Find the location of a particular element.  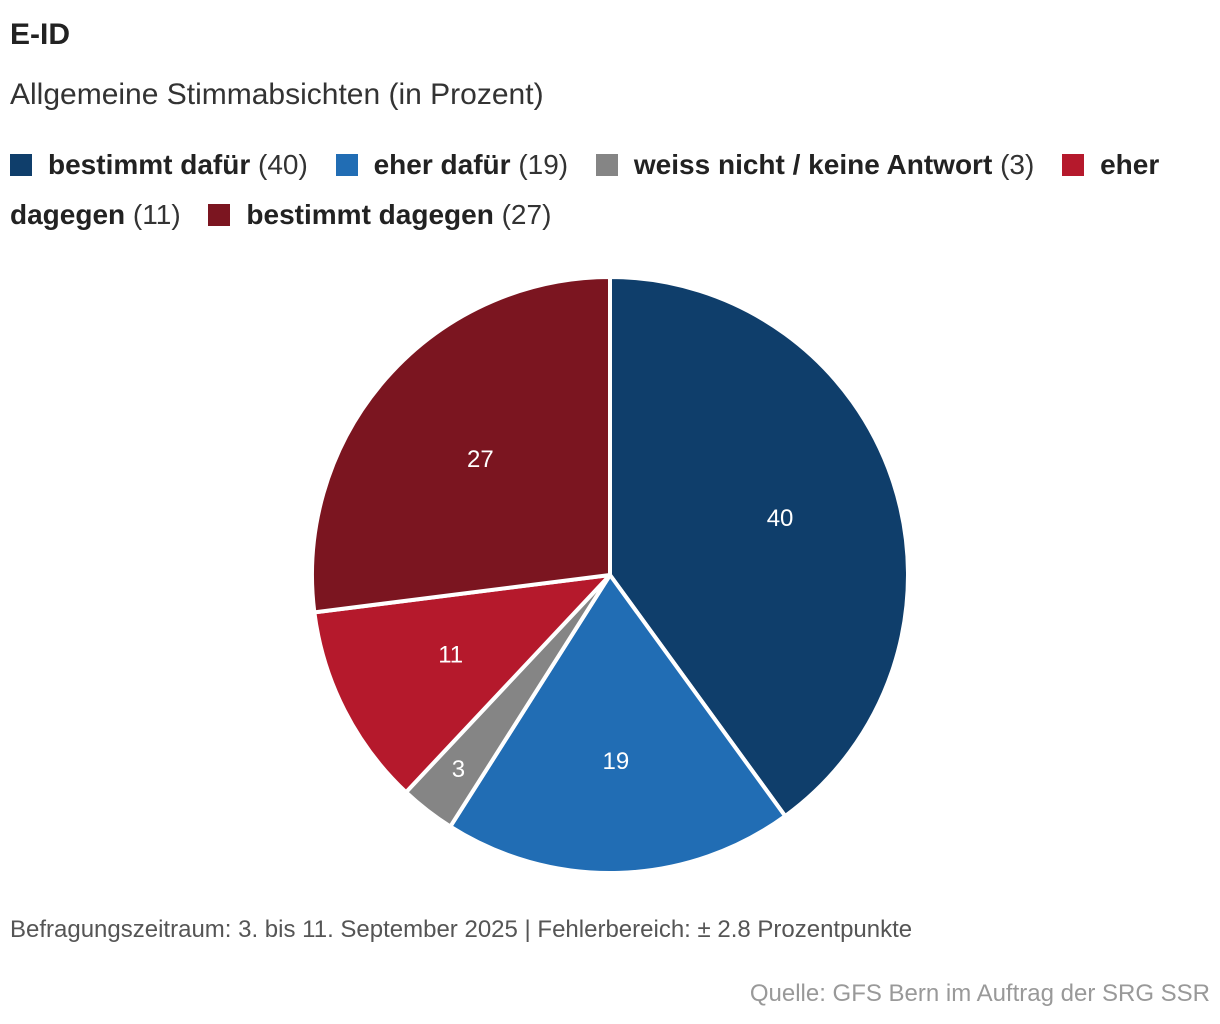

slice-value-label: 19 is located at coordinates (616, 761).